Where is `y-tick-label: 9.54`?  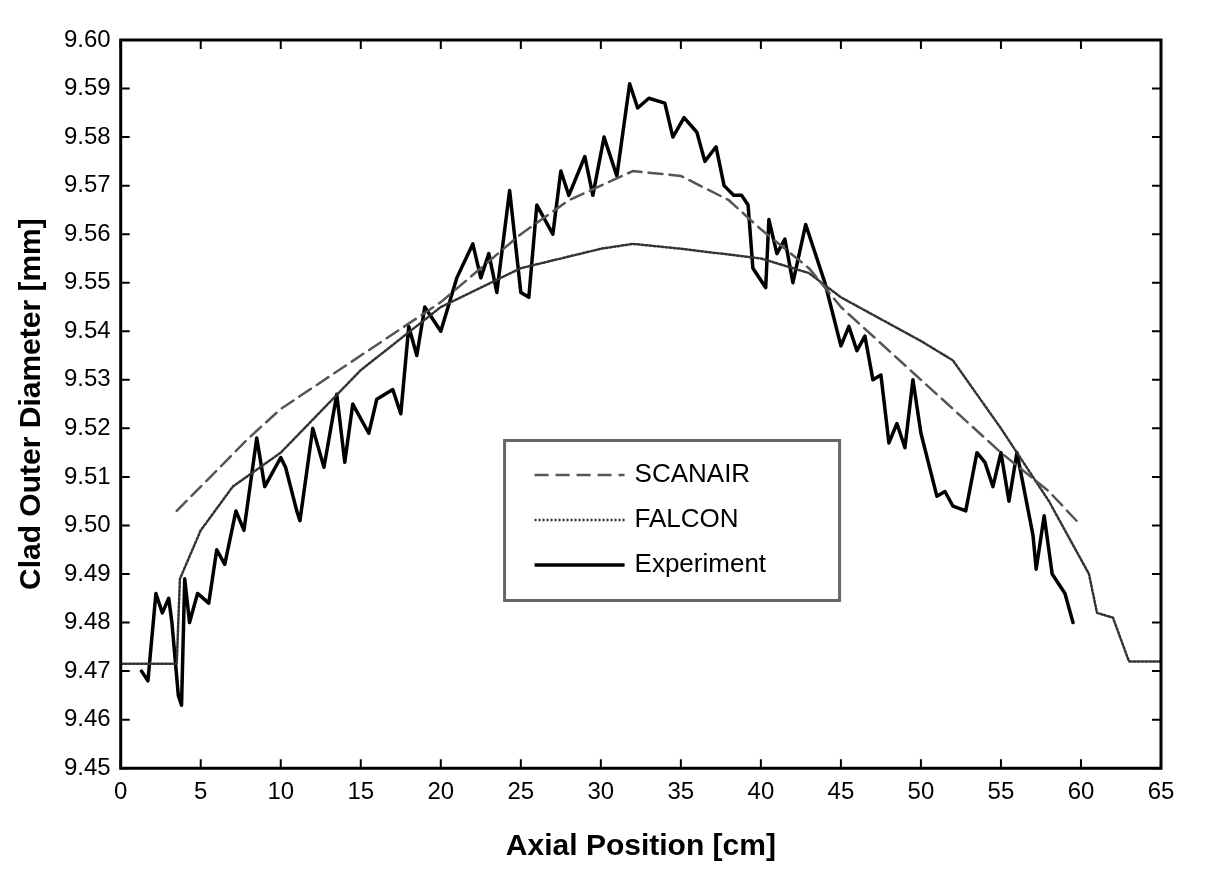
y-tick-label: 9.54 is located at coordinates (87, 329).